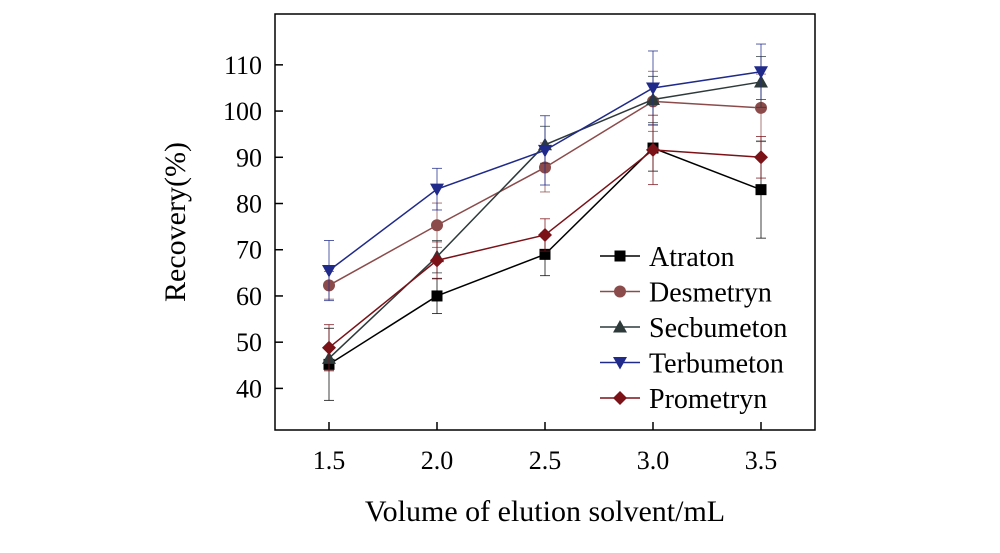 The width and height of the screenshot is (1000, 553). Describe the element at coordinates (718, 328) in the screenshot. I see `legend-label-secbumeton: Secbumeton` at that location.